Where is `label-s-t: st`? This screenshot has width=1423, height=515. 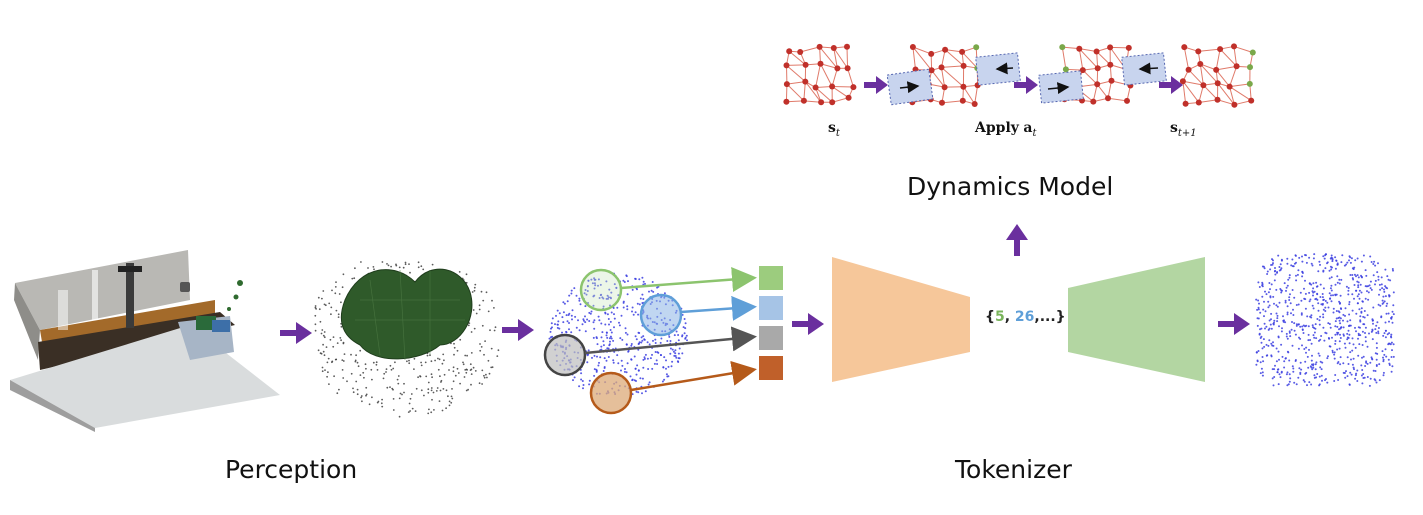
label-s-t: st is located at coordinates (834, 129).